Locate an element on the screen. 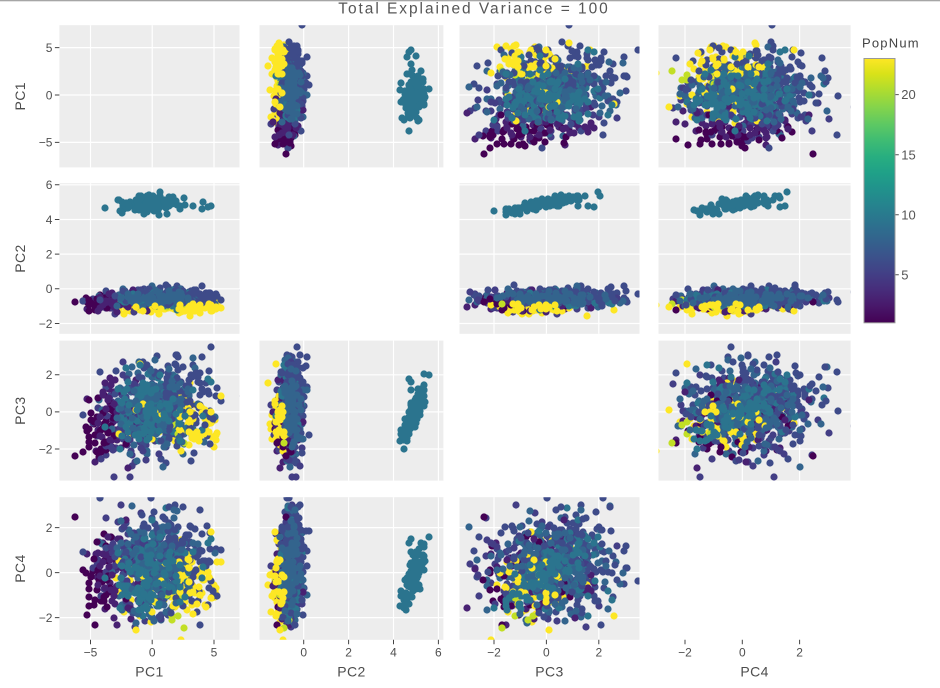 Image resolution: width=940 pixels, height=688 pixels. svg-text: 10 is located at coordinates (908, 214).